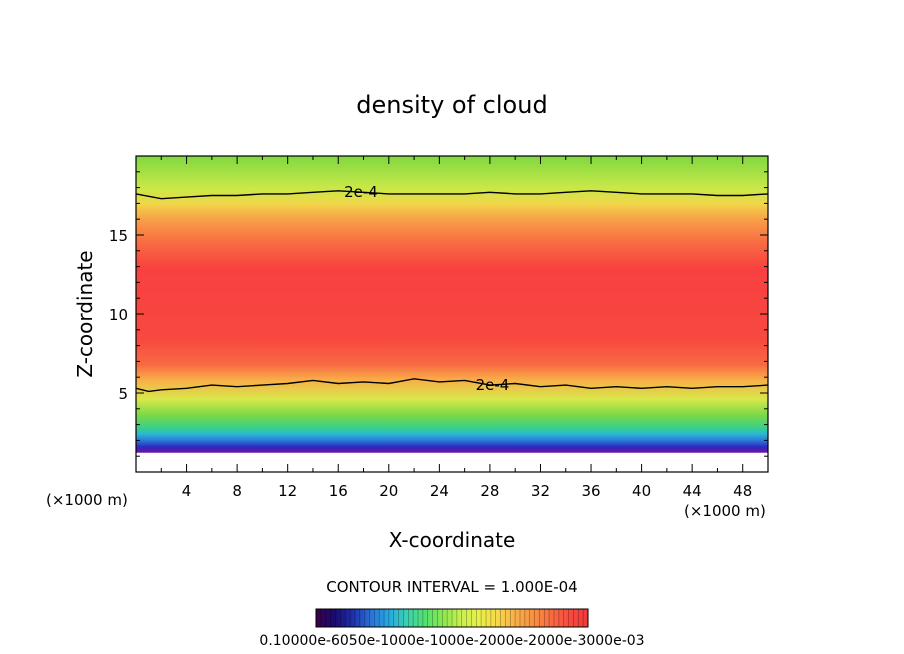  Describe the element at coordinates (388, 491) in the screenshot. I see `x-tick-label: 20` at that location.